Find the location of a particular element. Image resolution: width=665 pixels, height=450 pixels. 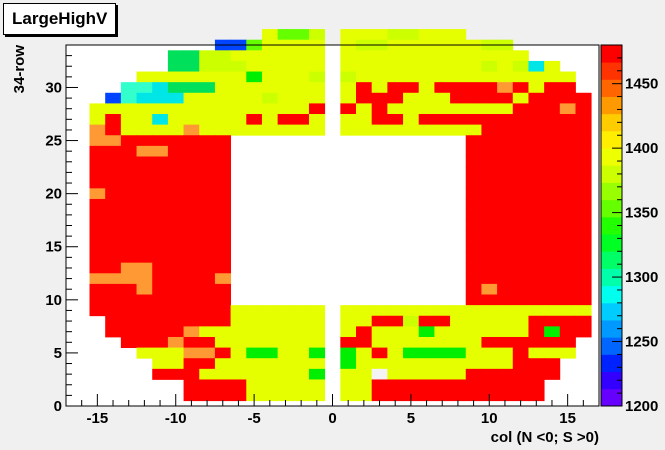

x-tick-label: -5 is located at coordinates (253, 418).